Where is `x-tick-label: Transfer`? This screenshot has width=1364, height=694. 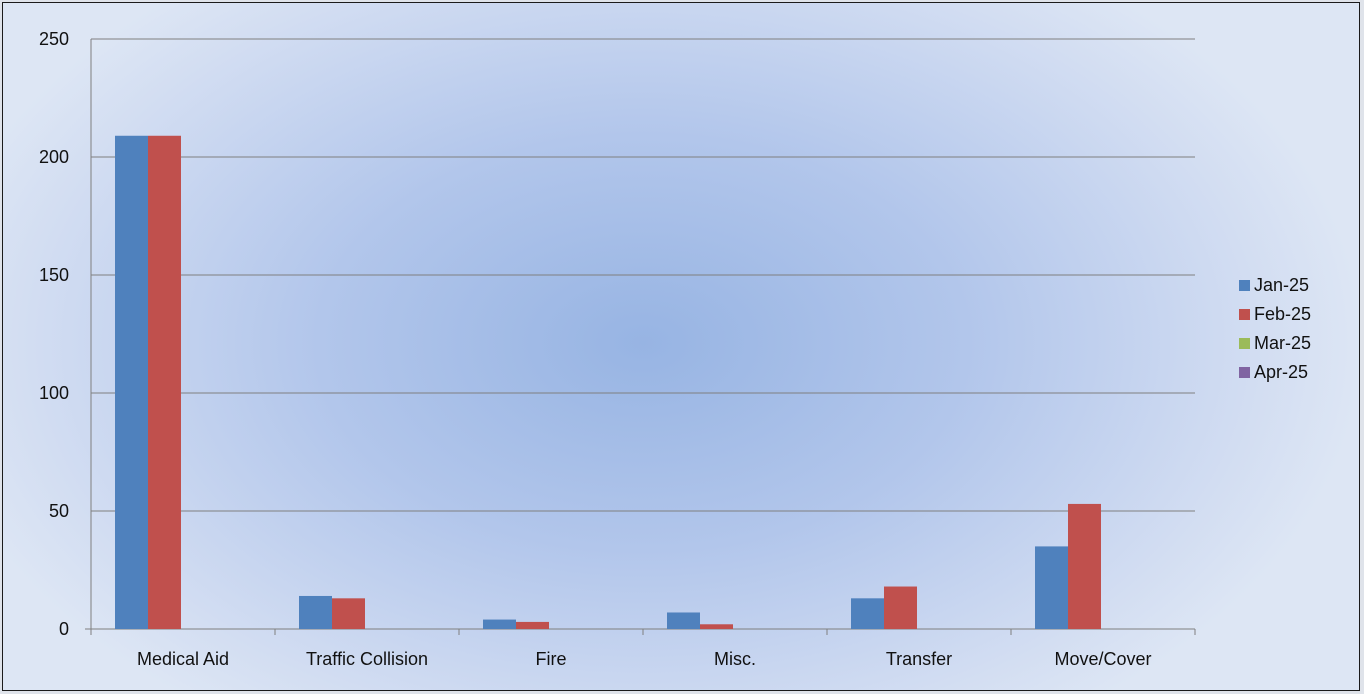
x-tick-label: Transfer is located at coordinates (919, 659).